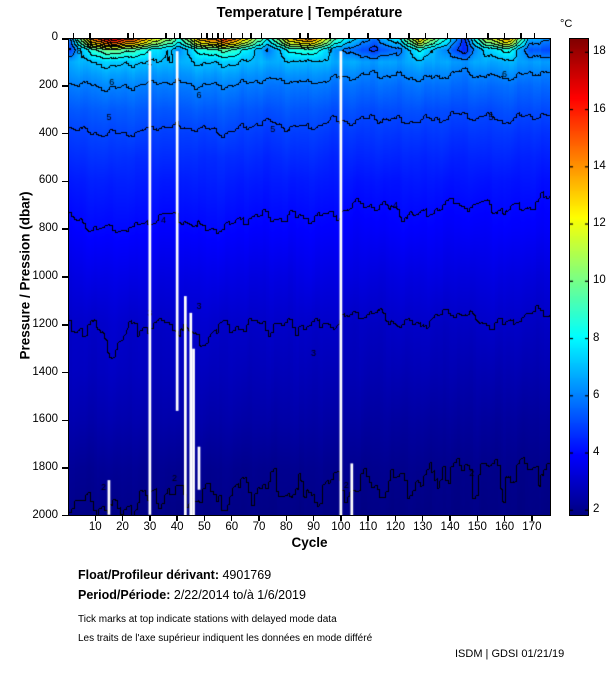 The height and width of the screenshot is (675, 611). I want to click on x-tick-label: 150, so click(477, 527).